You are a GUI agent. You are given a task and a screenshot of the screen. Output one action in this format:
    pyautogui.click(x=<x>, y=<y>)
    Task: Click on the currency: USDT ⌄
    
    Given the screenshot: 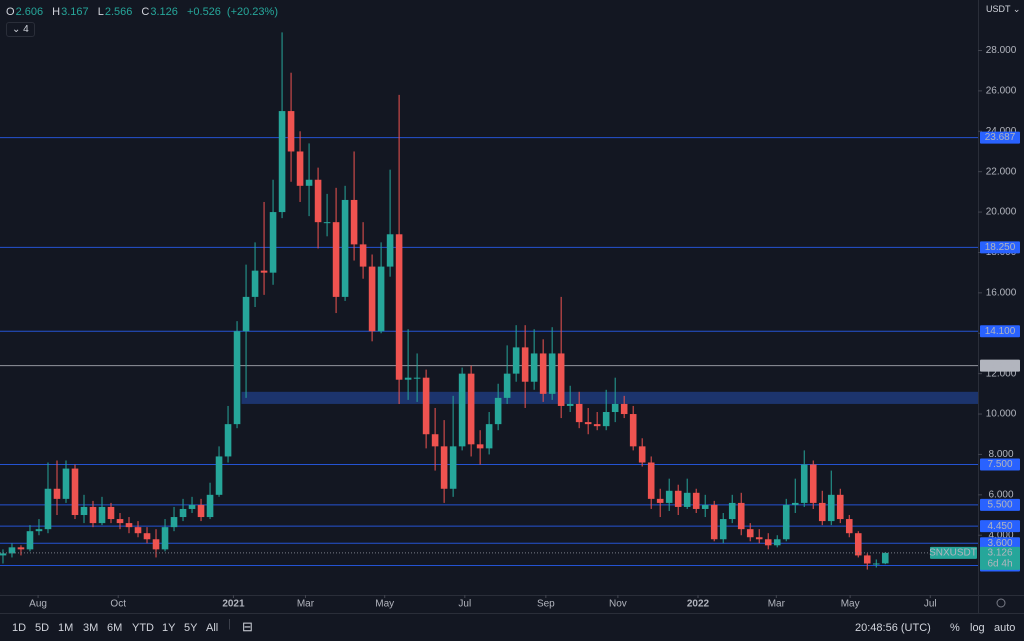 What is the action you would take?
    pyautogui.click(x=1003, y=9)
    